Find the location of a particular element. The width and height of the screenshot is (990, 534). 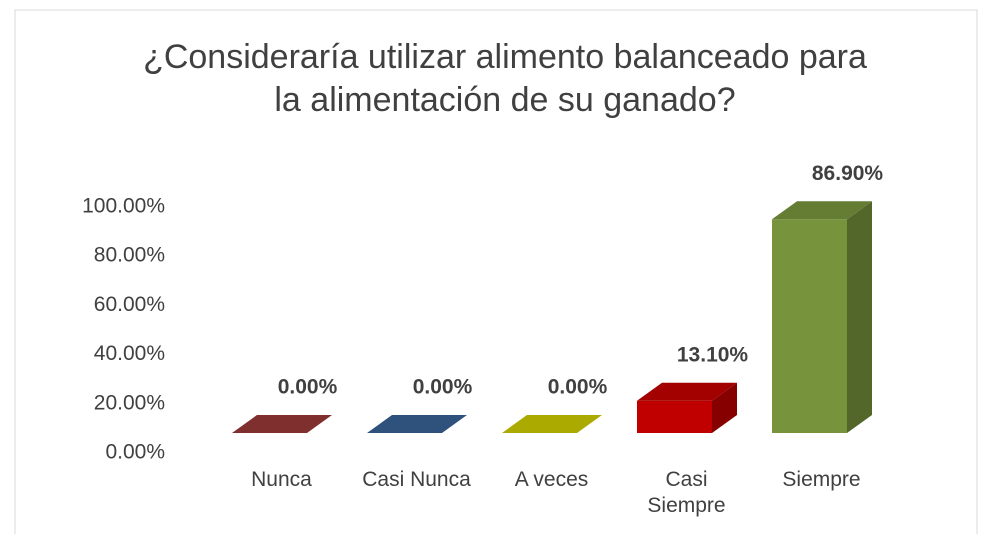

data-label: 86.90% is located at coordinates (848, 173).